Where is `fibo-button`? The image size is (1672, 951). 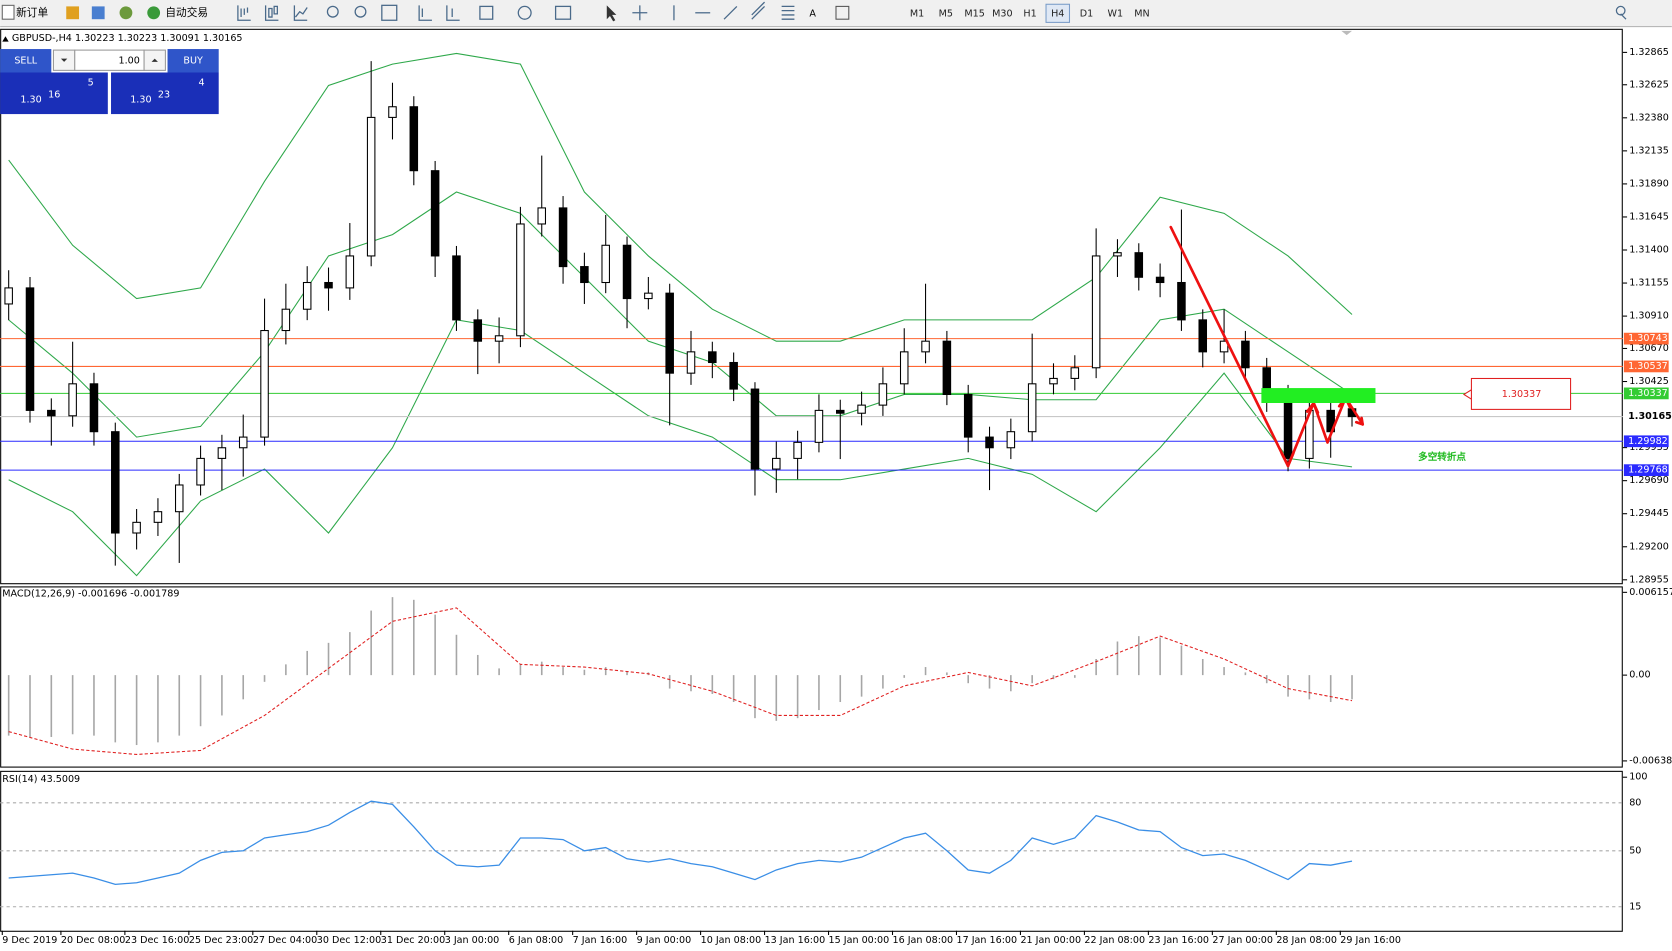
fibo-button is located at coordinates (788, 12).